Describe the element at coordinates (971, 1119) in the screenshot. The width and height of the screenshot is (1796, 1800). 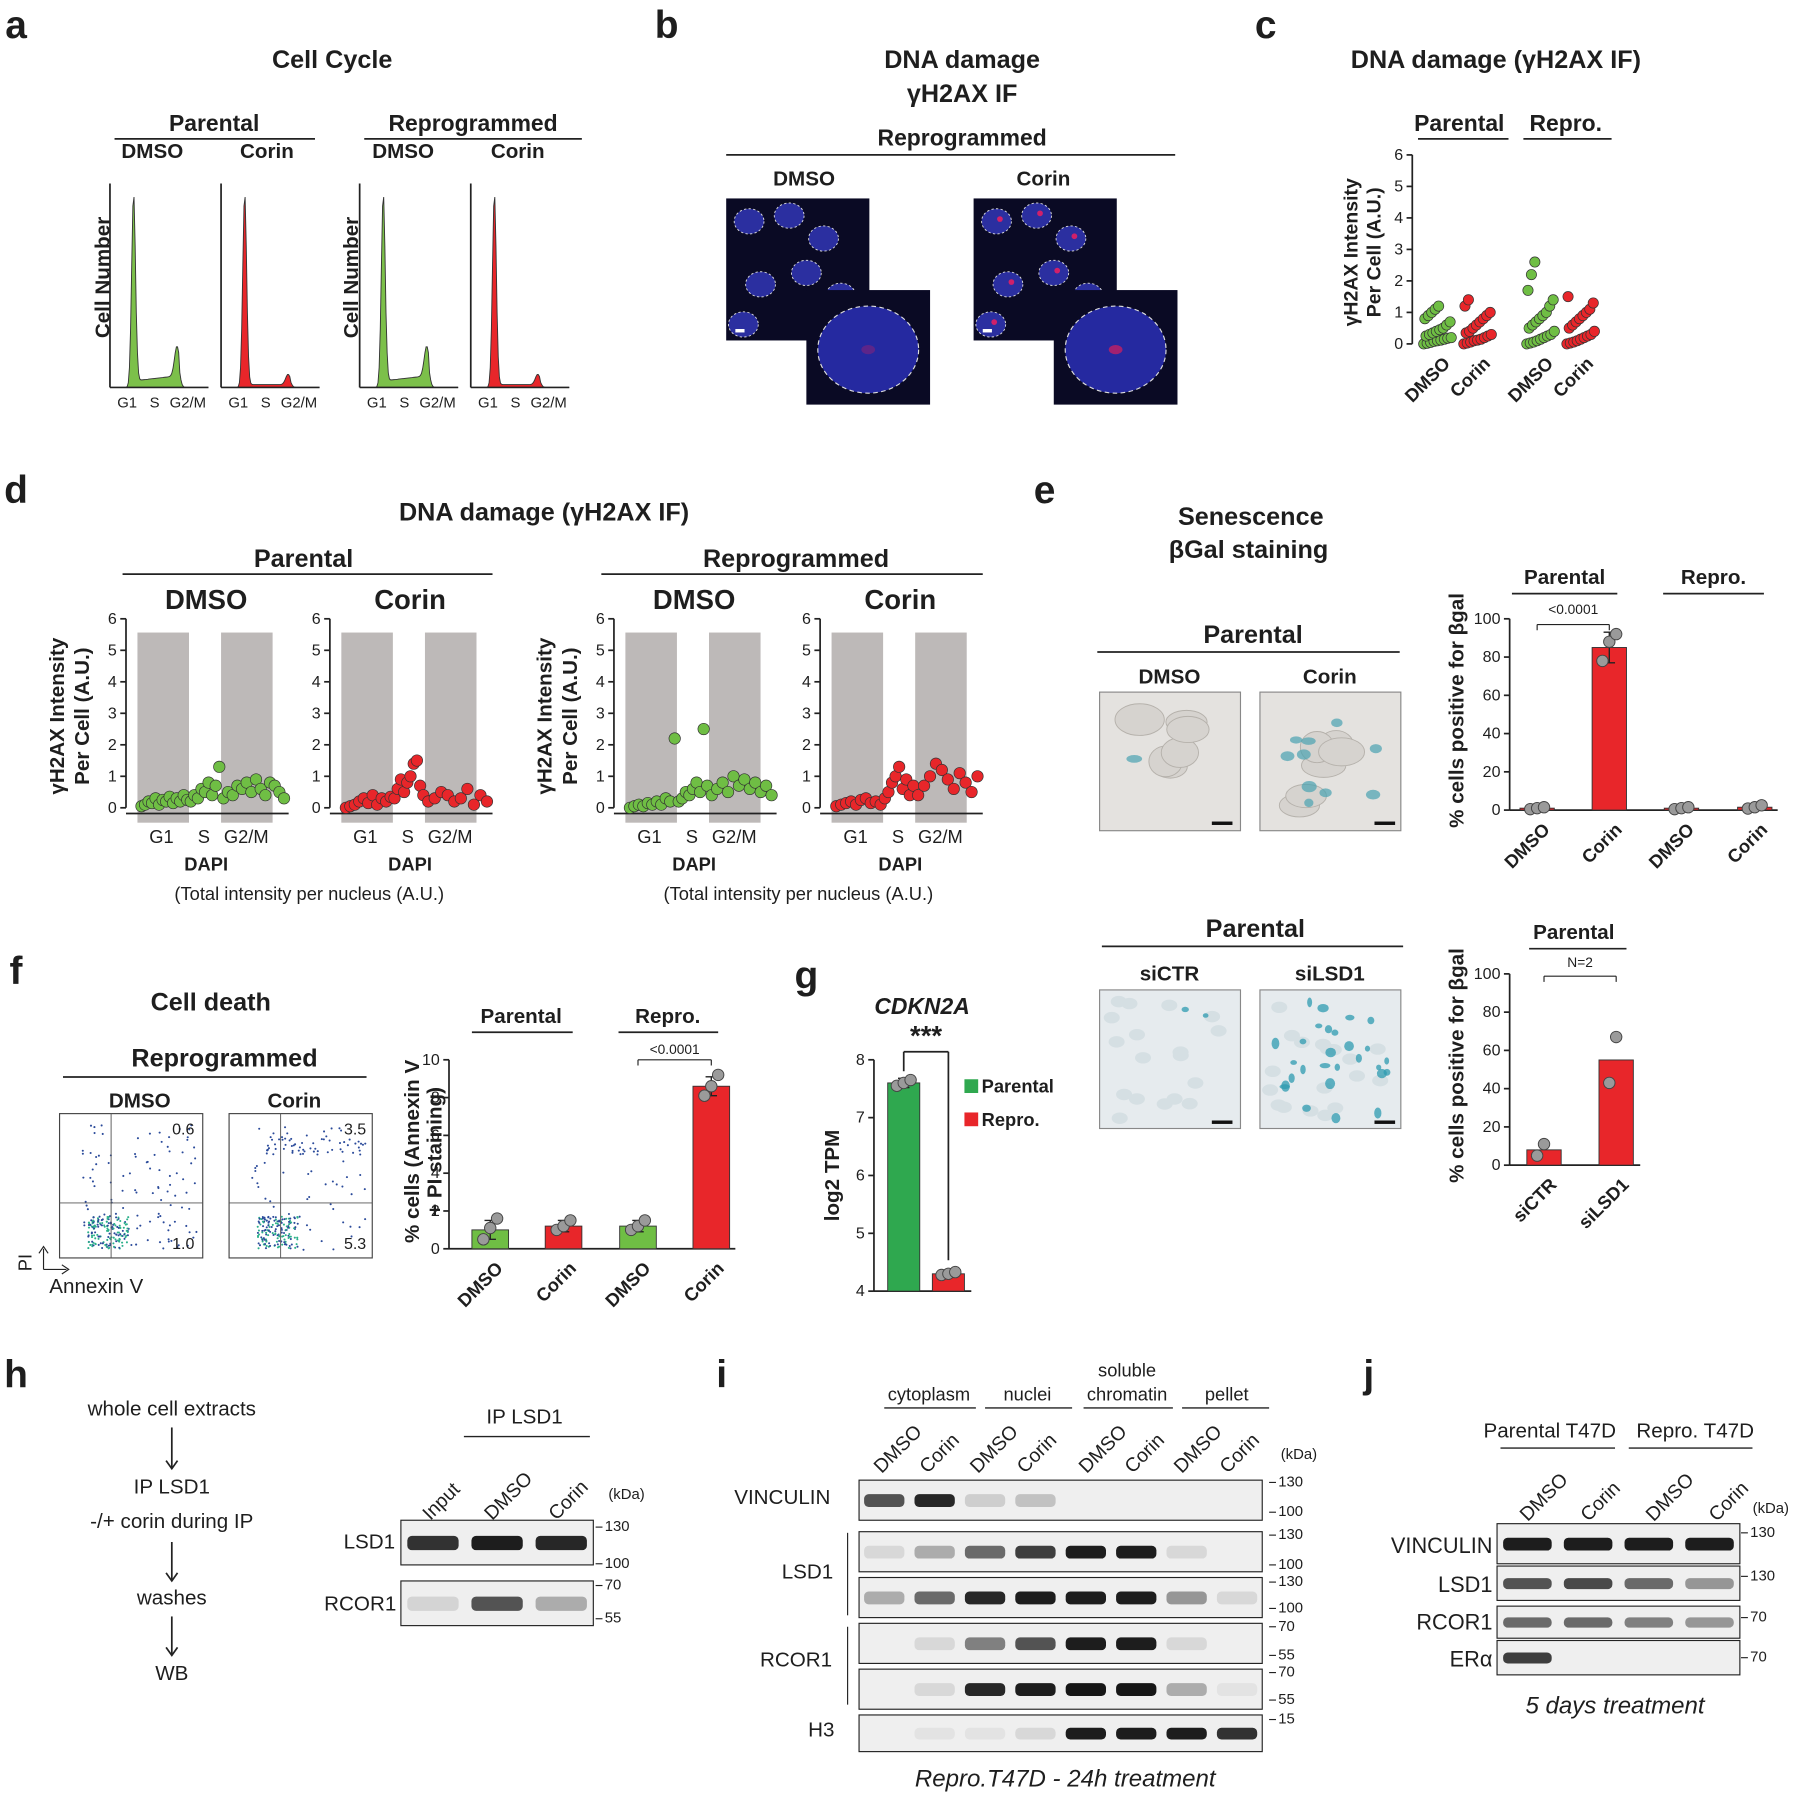
I see `legend-swatch` at that location.